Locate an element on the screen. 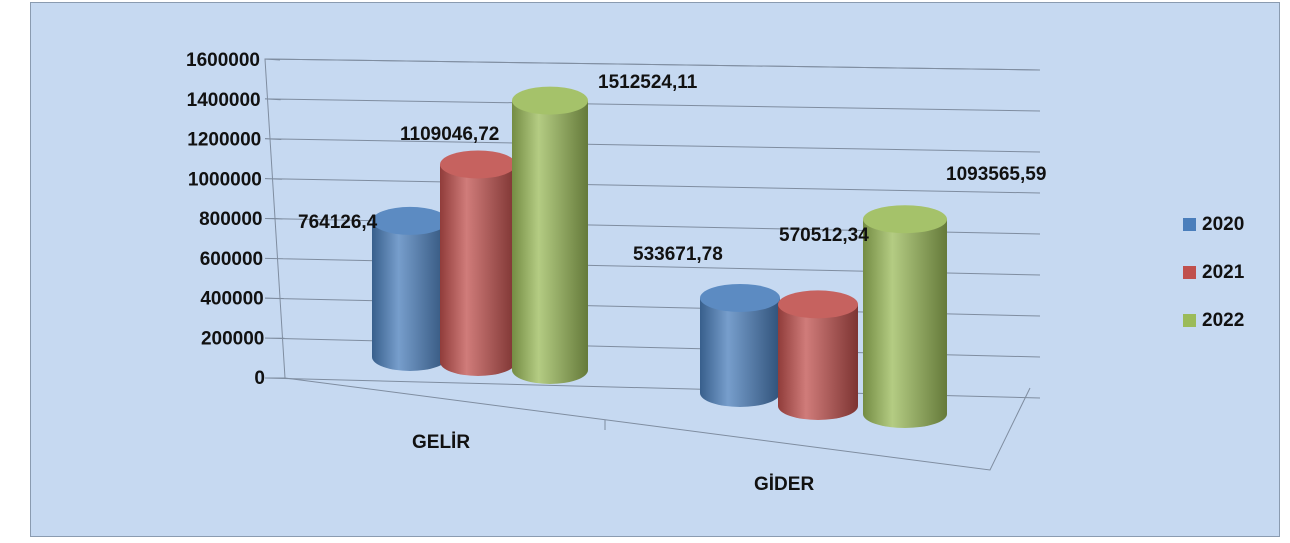  data-label: 764126,4 is located at coordinates (338, 222).